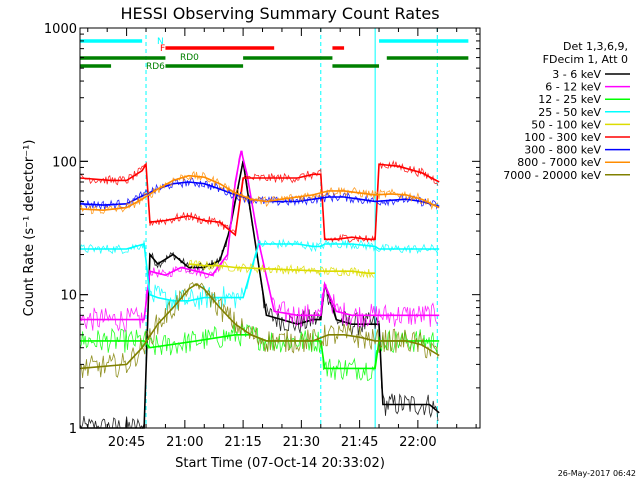 The height and width of the screenshot is (480, 640). I want to click on chart-title: HESSI Observing Summary Count Rates, so click(279, 13).